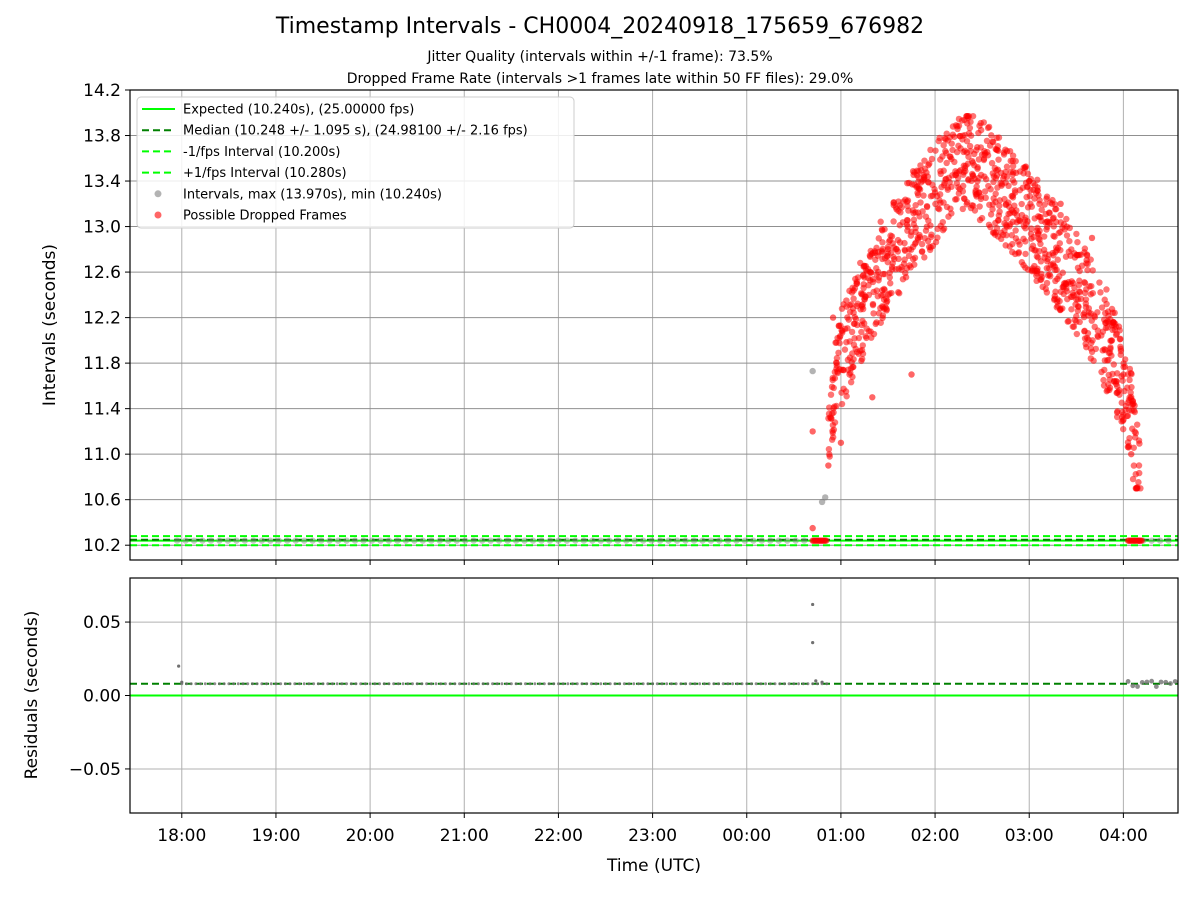  I want to click on x-tick-label: 22:00, so click(558, 836).